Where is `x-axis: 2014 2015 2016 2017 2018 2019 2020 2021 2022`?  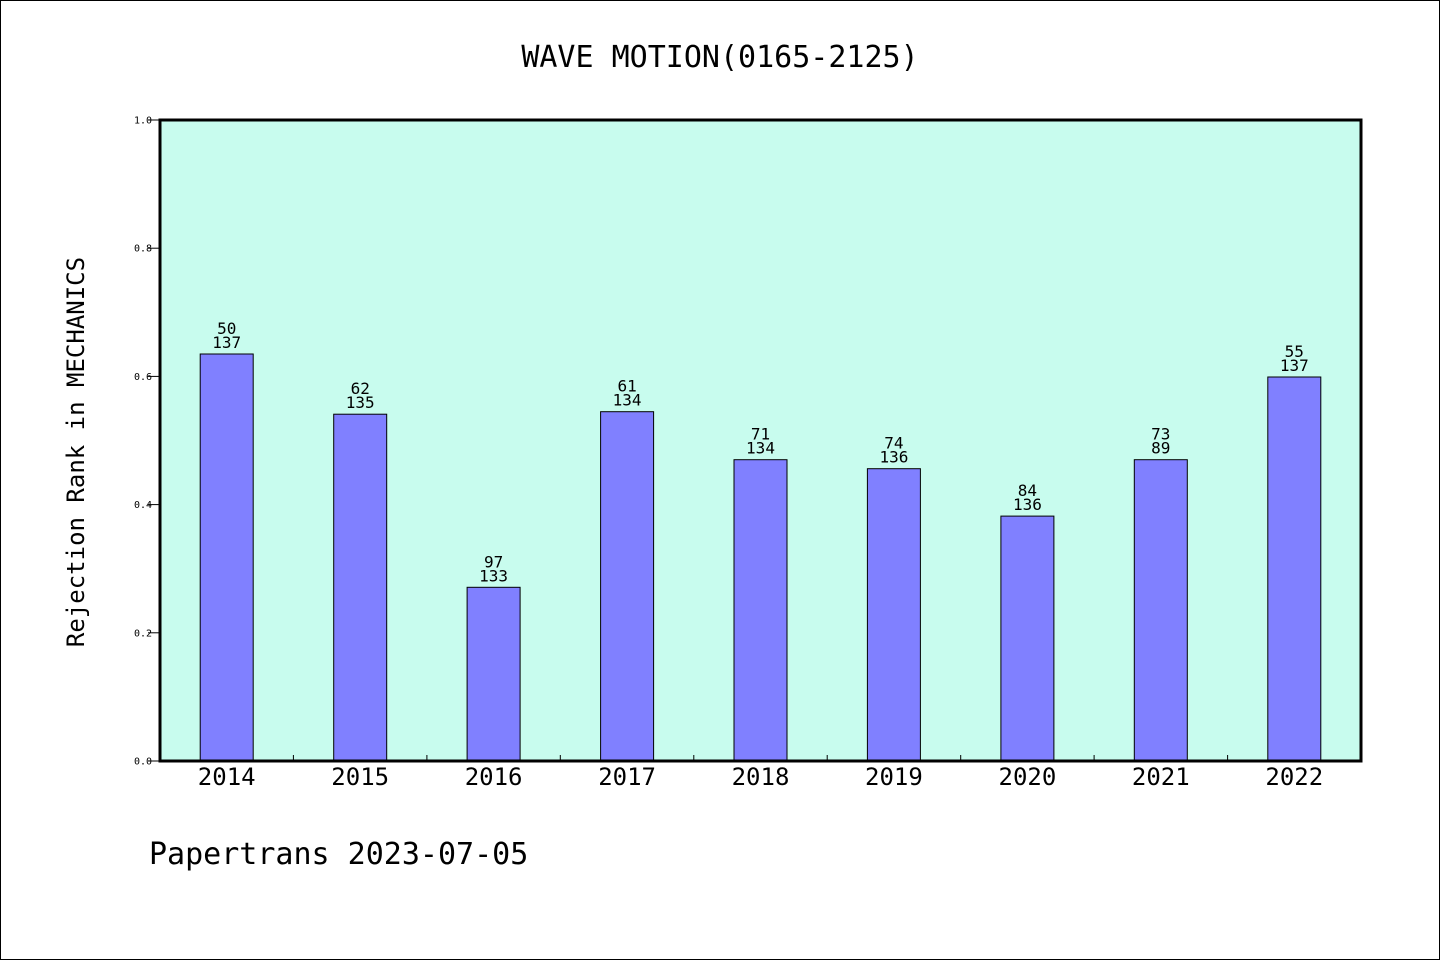 x-axis: 2014 2015 2016 2017 2018 2019 2020 2021 2022 is located at coordinates (760, 773).